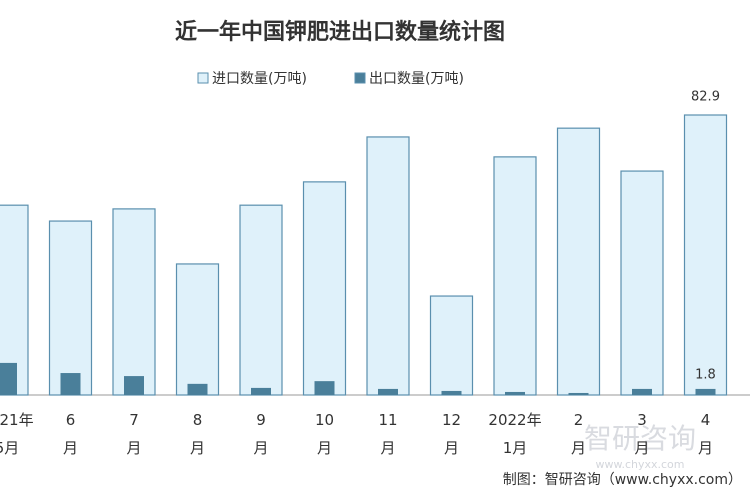 Image resolution: width=750 pixels, height=500 pixels. I want to click on value-label: 82.9, so click(705, 97).